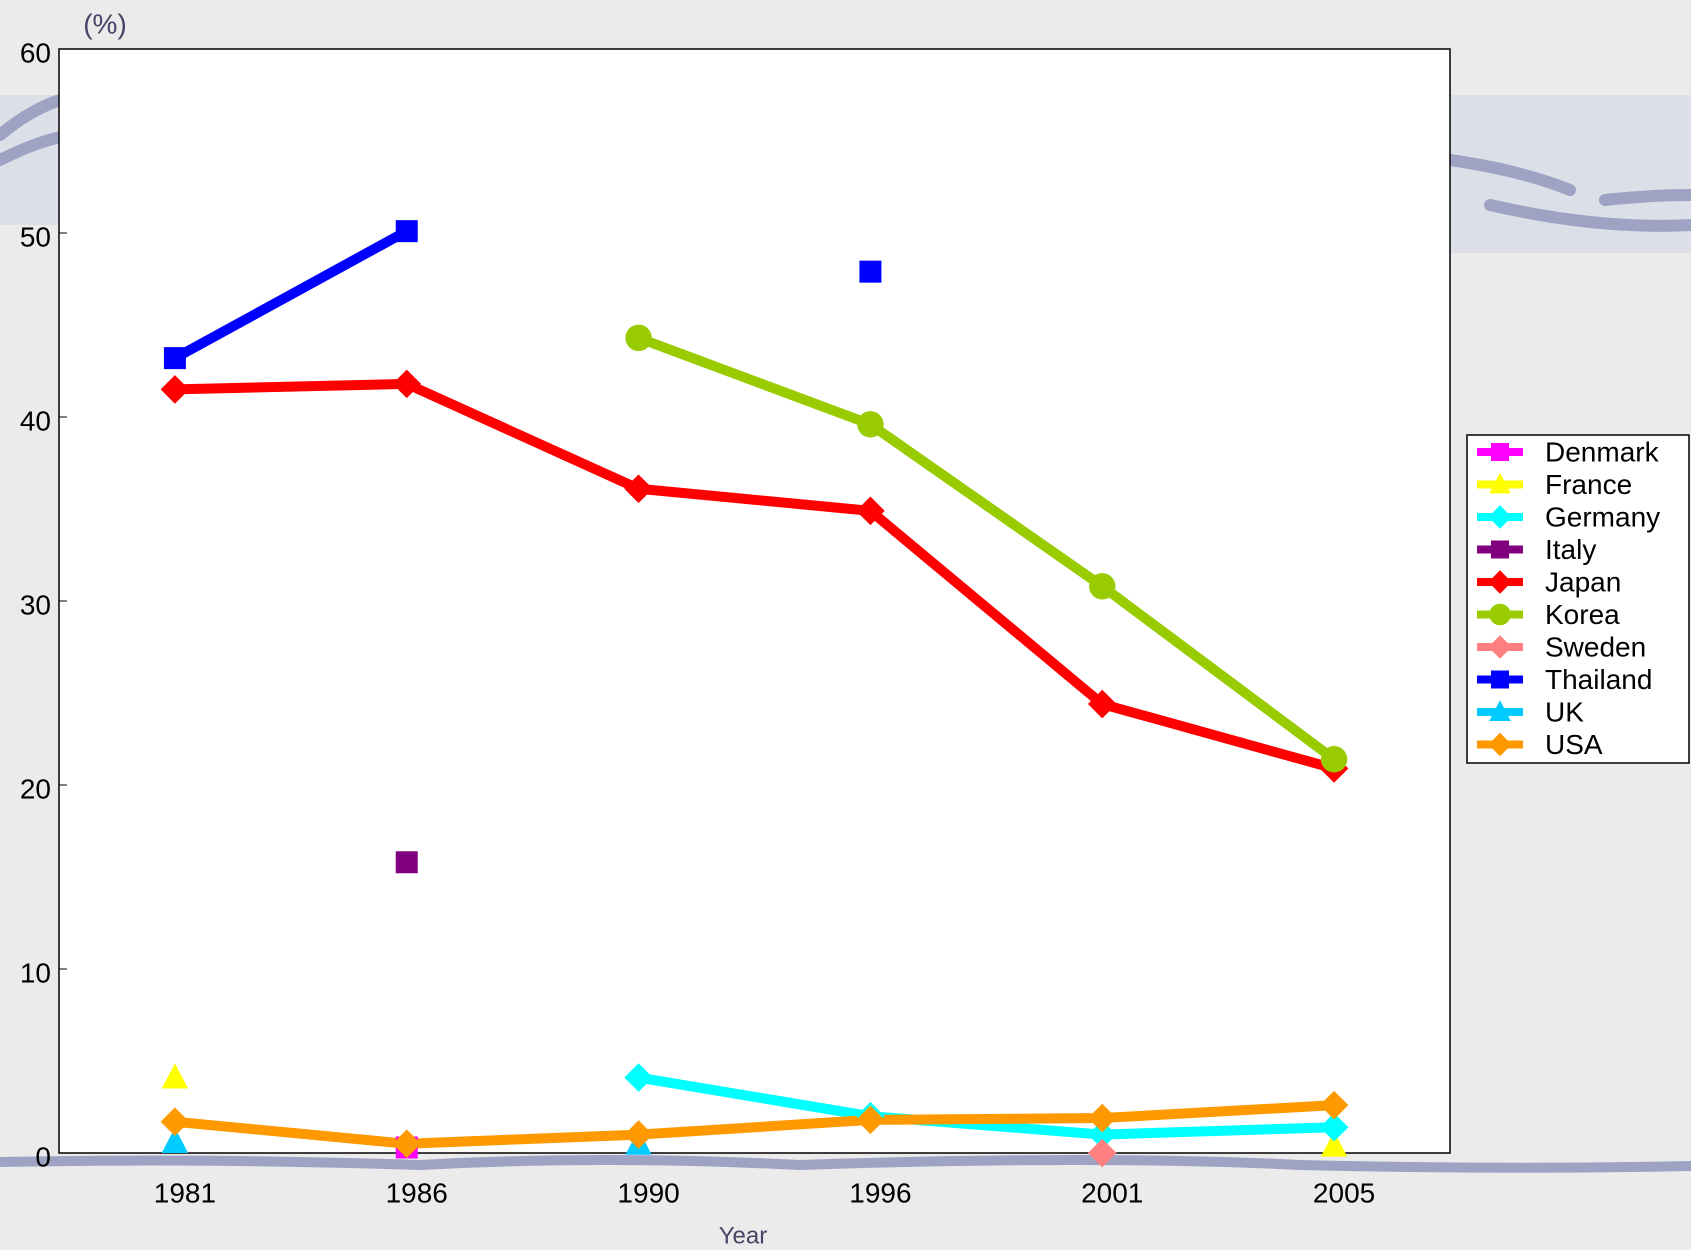 The width and height of the screenshot is (1691, 1250). I want to click on x-tick-label: 1981, so click(185, 1192).